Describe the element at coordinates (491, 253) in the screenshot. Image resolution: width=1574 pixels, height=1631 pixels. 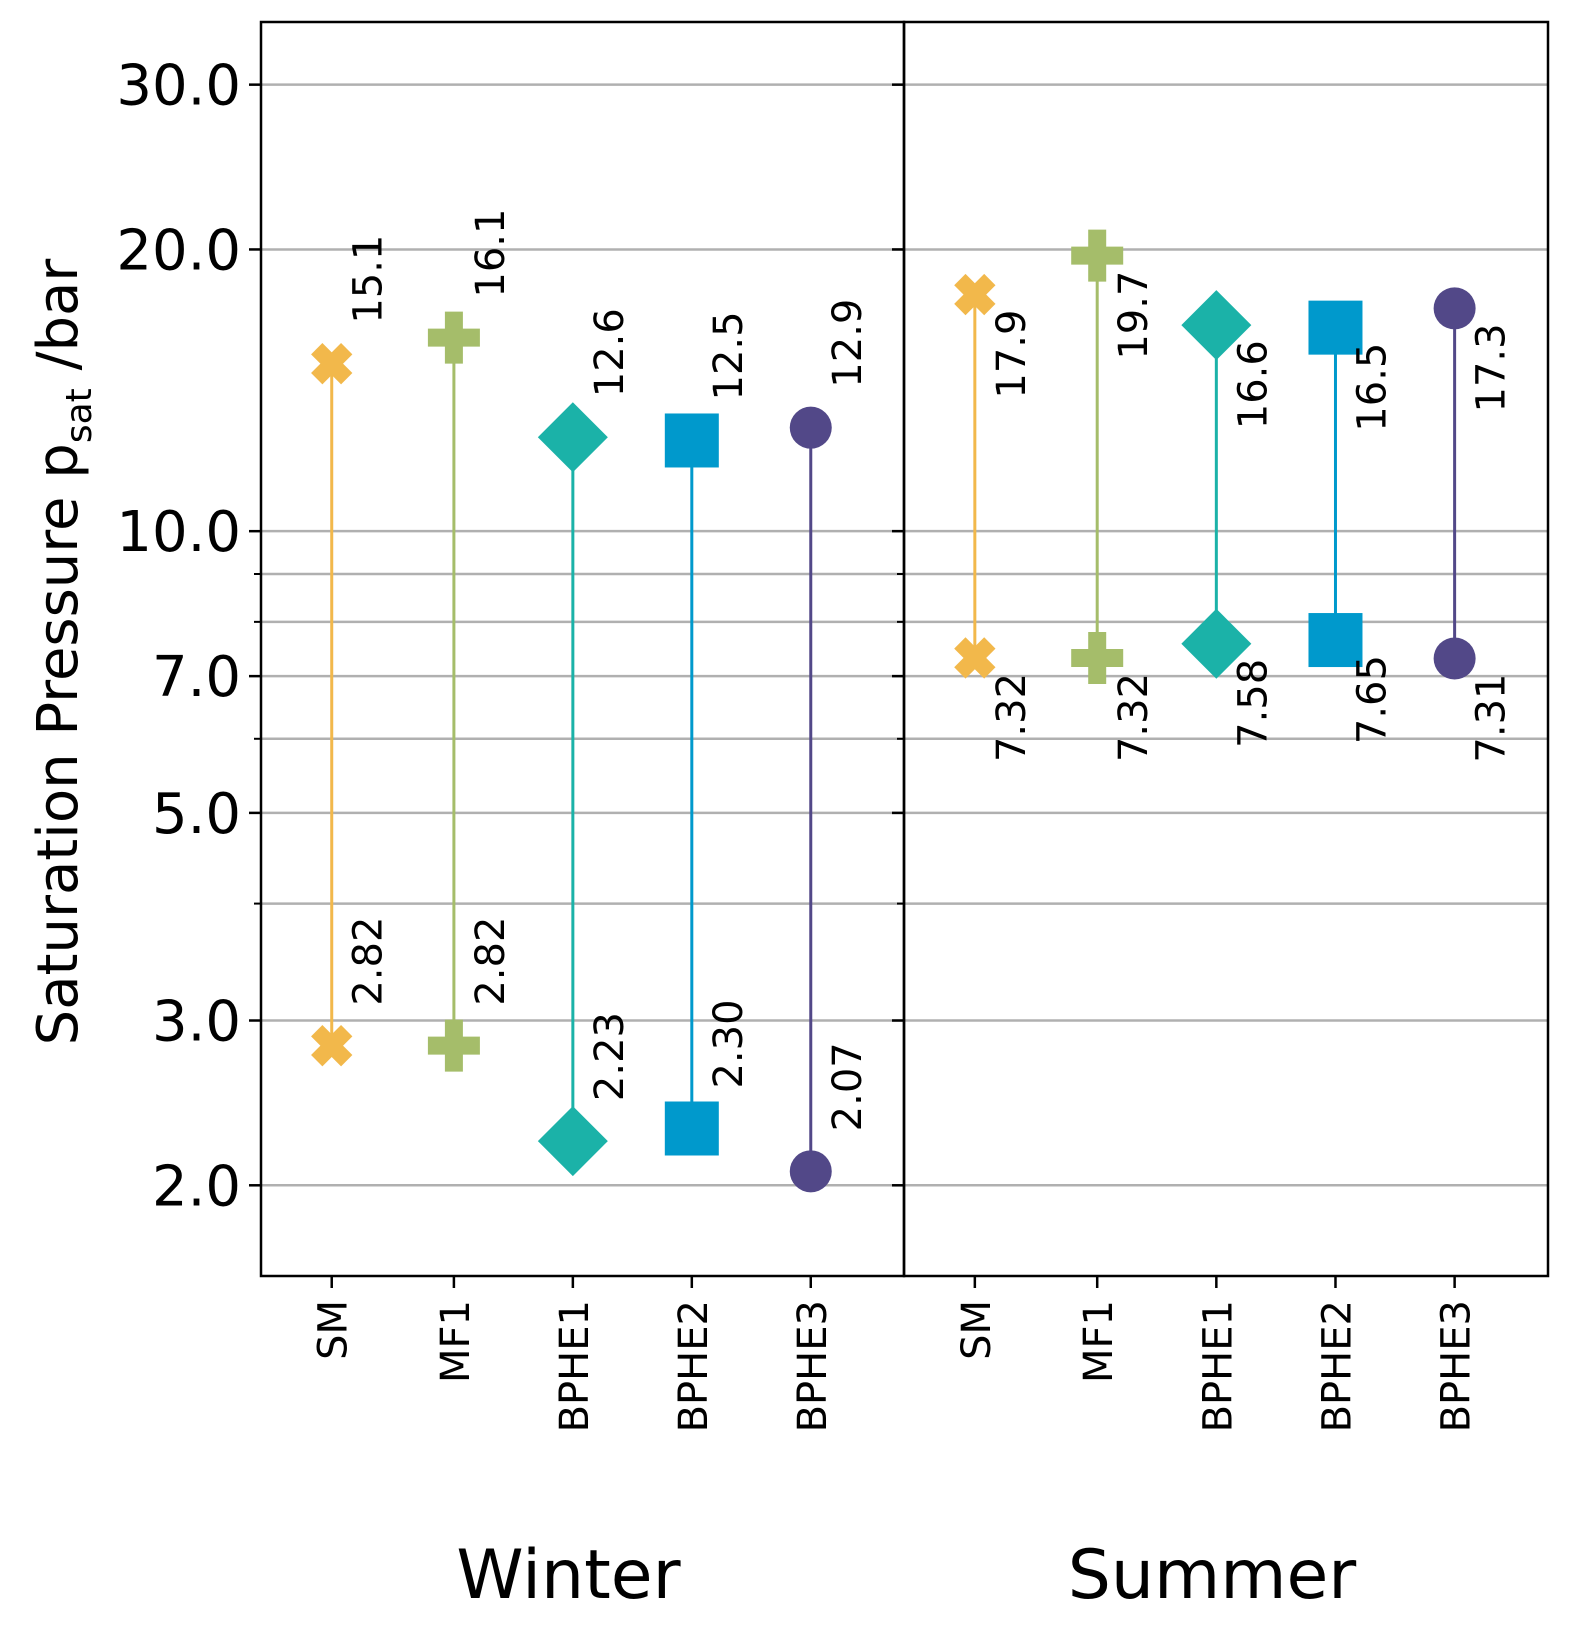
I see `high-value-label-winter-mf1: 16.1` at that location.